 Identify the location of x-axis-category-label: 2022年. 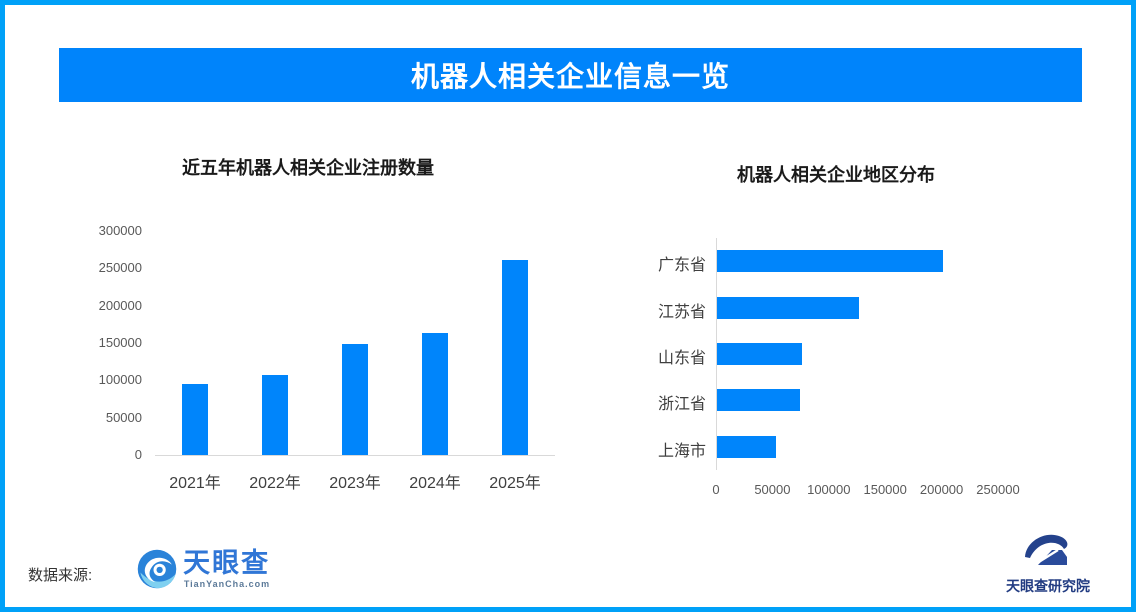
(275, 483).